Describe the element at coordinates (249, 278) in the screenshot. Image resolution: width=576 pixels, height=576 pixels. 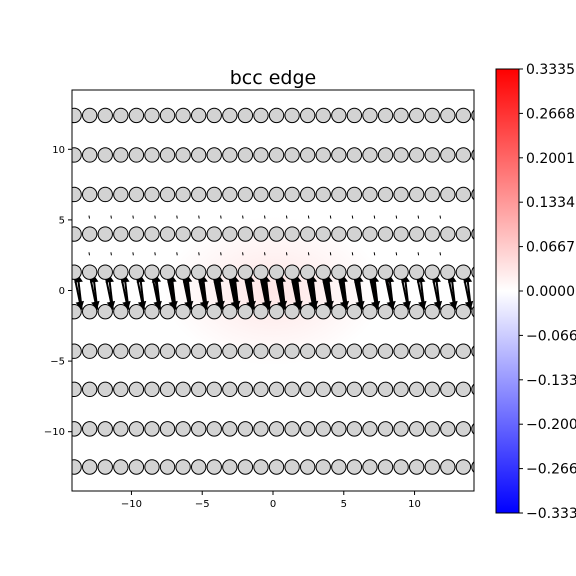
I see `displacement-arrow-head` at that location.